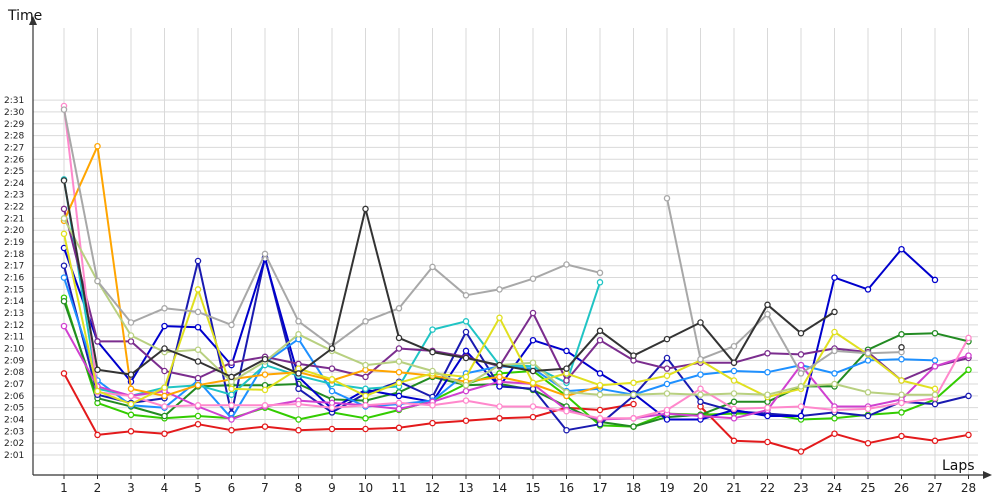  I want to click on y-axis-arrow, so click(33, 20).